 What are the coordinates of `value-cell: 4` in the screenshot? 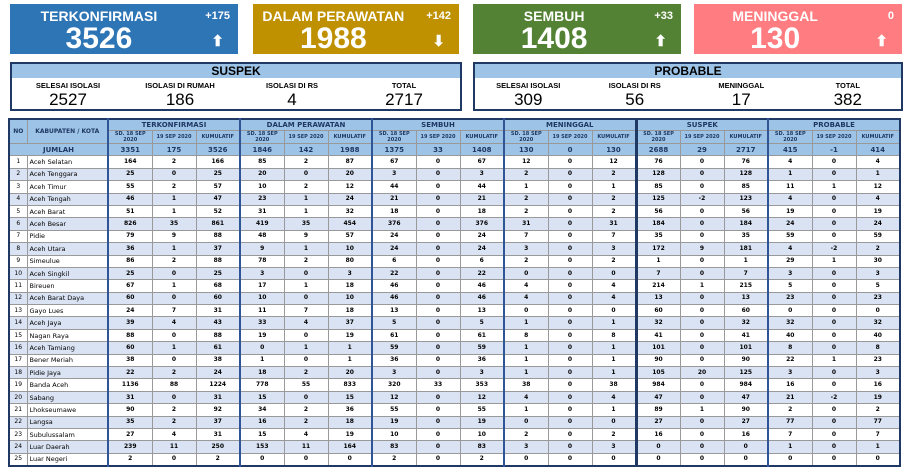 It's located at (306, 323).